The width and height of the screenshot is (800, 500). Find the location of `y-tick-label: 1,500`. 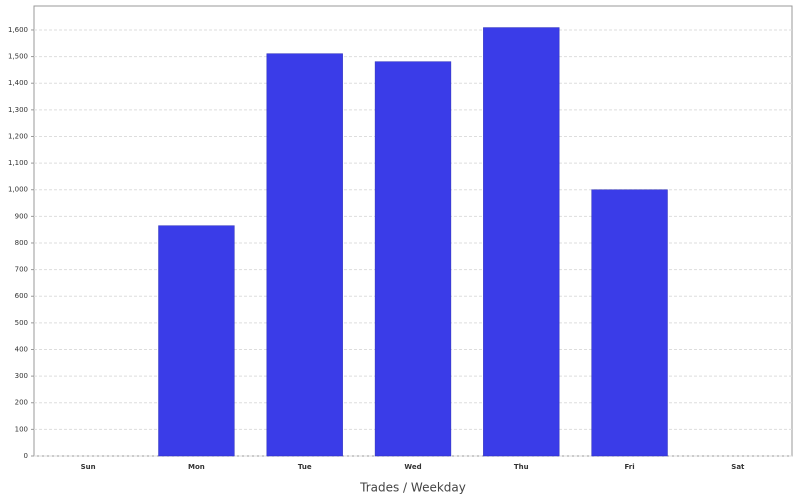

y-tick-label: 1,500 is located at coordinates (18, 57).